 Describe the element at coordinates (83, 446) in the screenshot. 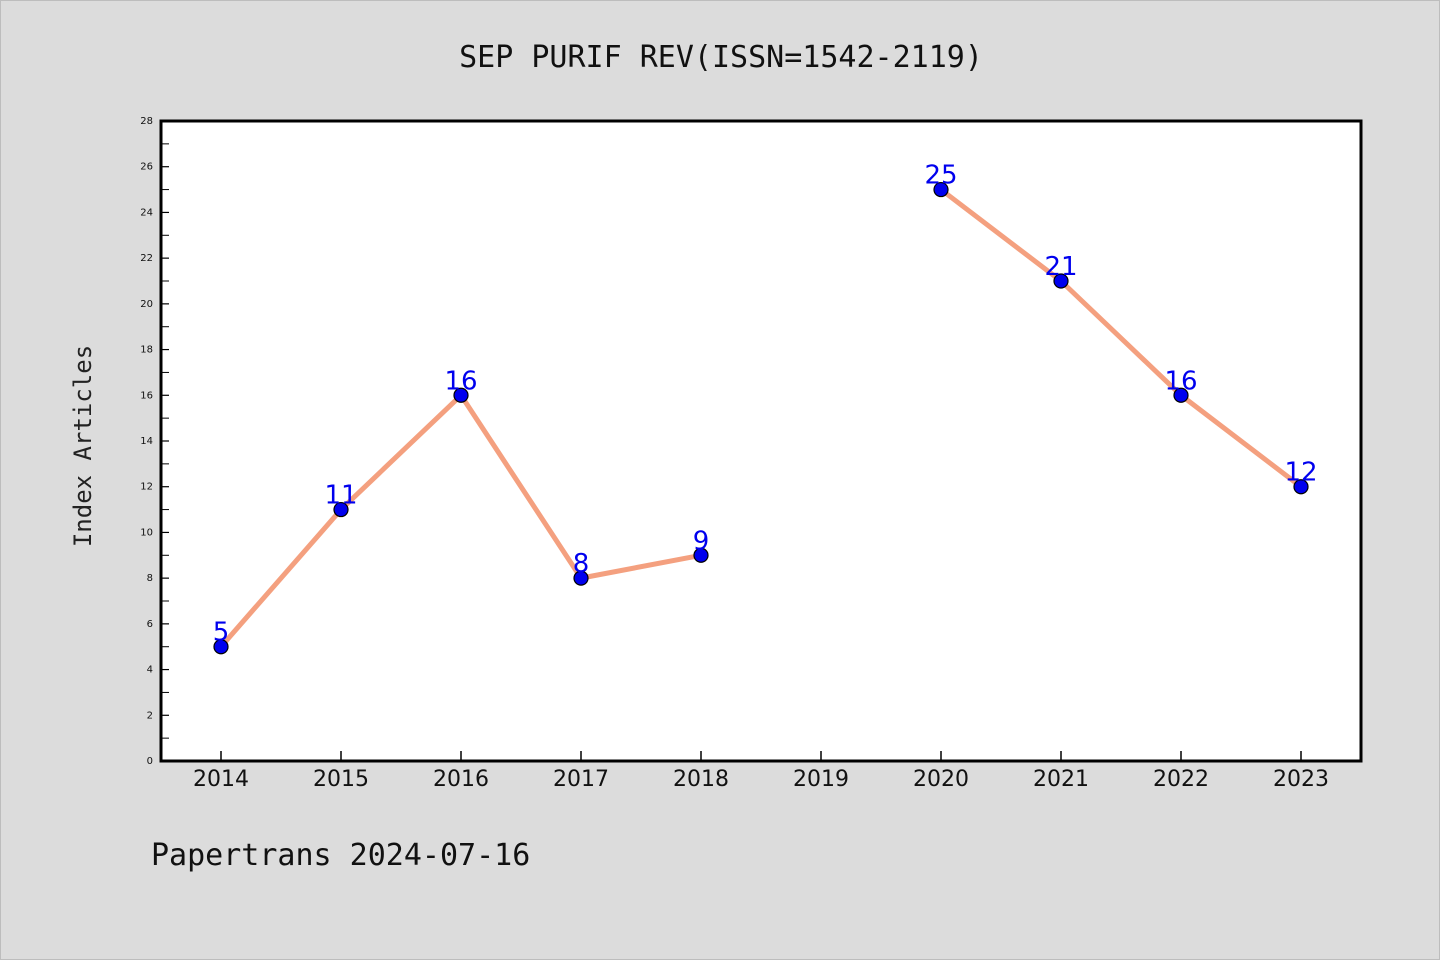

I see `y-axis-label: Index Articles` at that location.